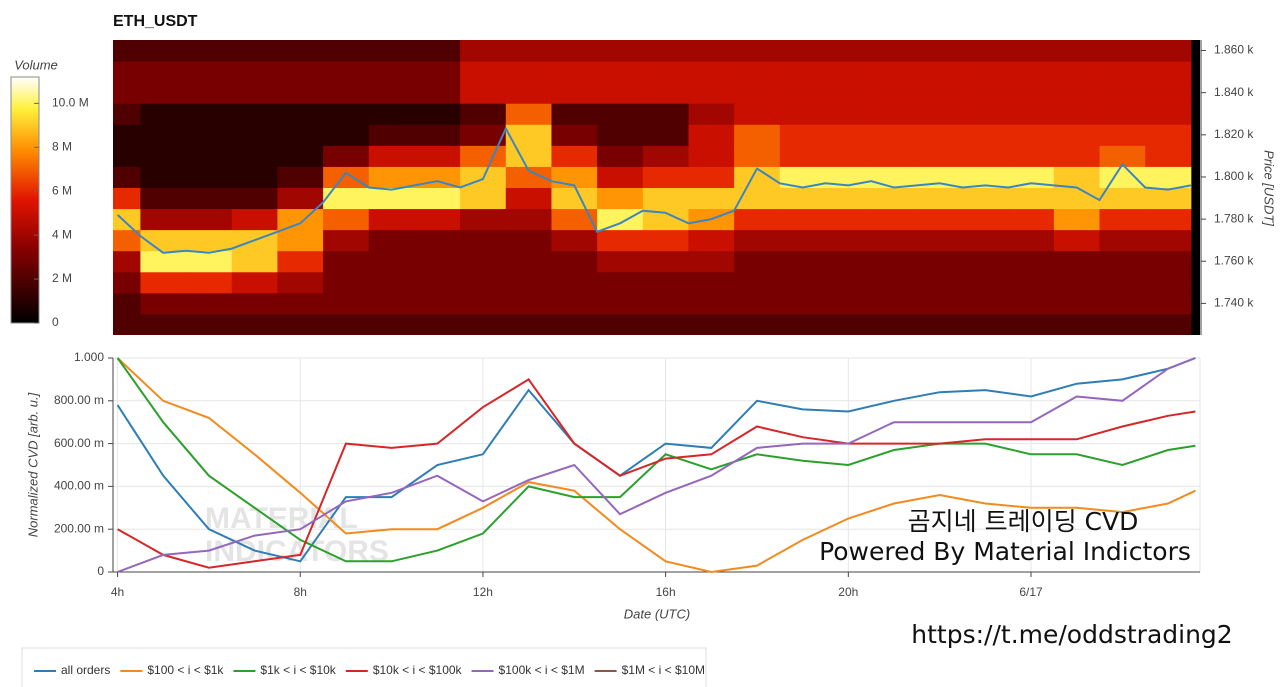 This screenshot has width=1280, height=687. Describe the element at coordinates (185, 670) in the screenshot. I see `legend-label: $100 < i < $1k` at that location.